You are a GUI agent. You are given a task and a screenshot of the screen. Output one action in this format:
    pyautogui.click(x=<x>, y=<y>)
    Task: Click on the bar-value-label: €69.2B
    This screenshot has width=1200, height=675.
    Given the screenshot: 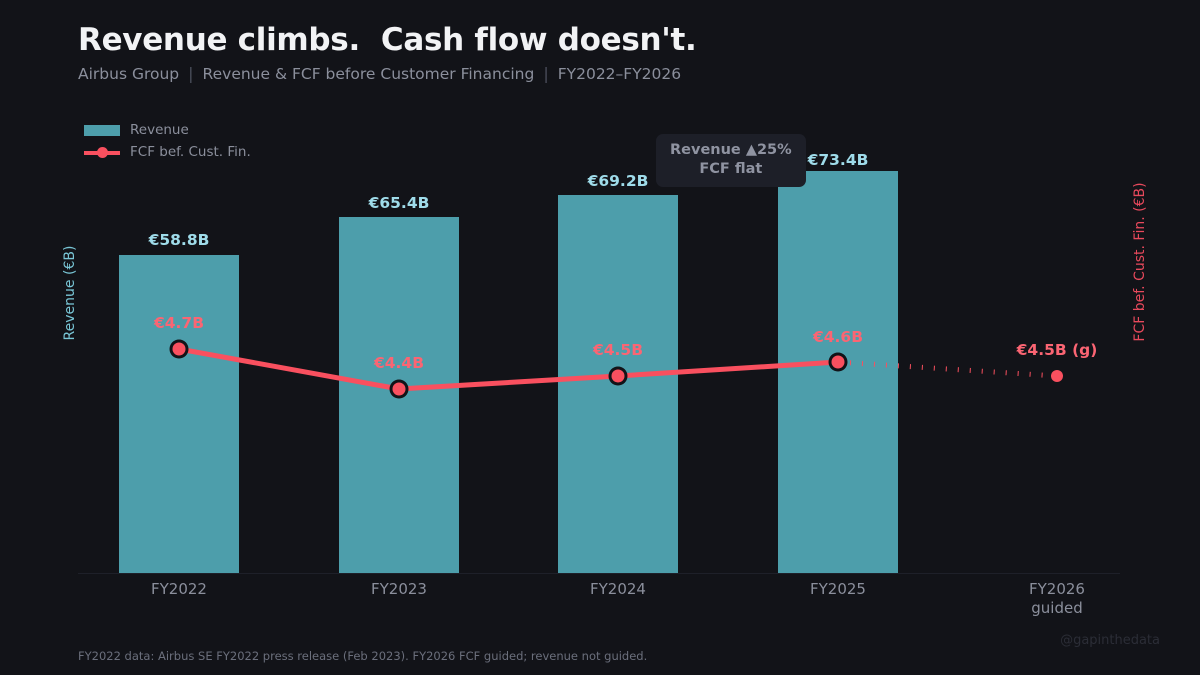 What is the action you would take?
    pyautogui.click(x=618, y=181)
    